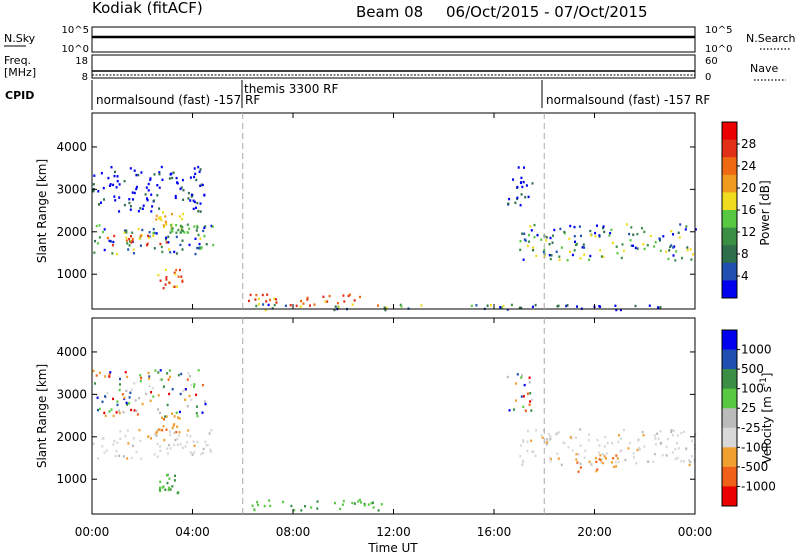  Describe the element at coordinates (752, 369) in the screenshot. I see `colorbar-tick-label: 500` at that location.